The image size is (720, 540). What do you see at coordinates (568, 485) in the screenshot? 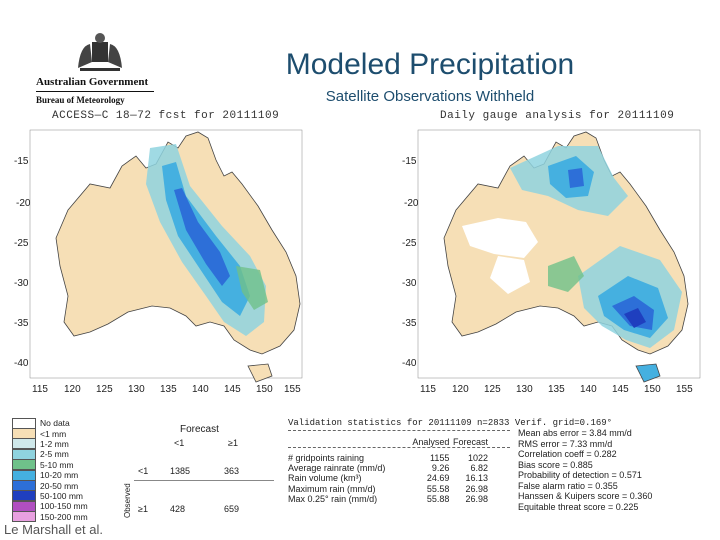
I see `score-line: False alarm ratio = 0.355` at bounding box center [568, 485].